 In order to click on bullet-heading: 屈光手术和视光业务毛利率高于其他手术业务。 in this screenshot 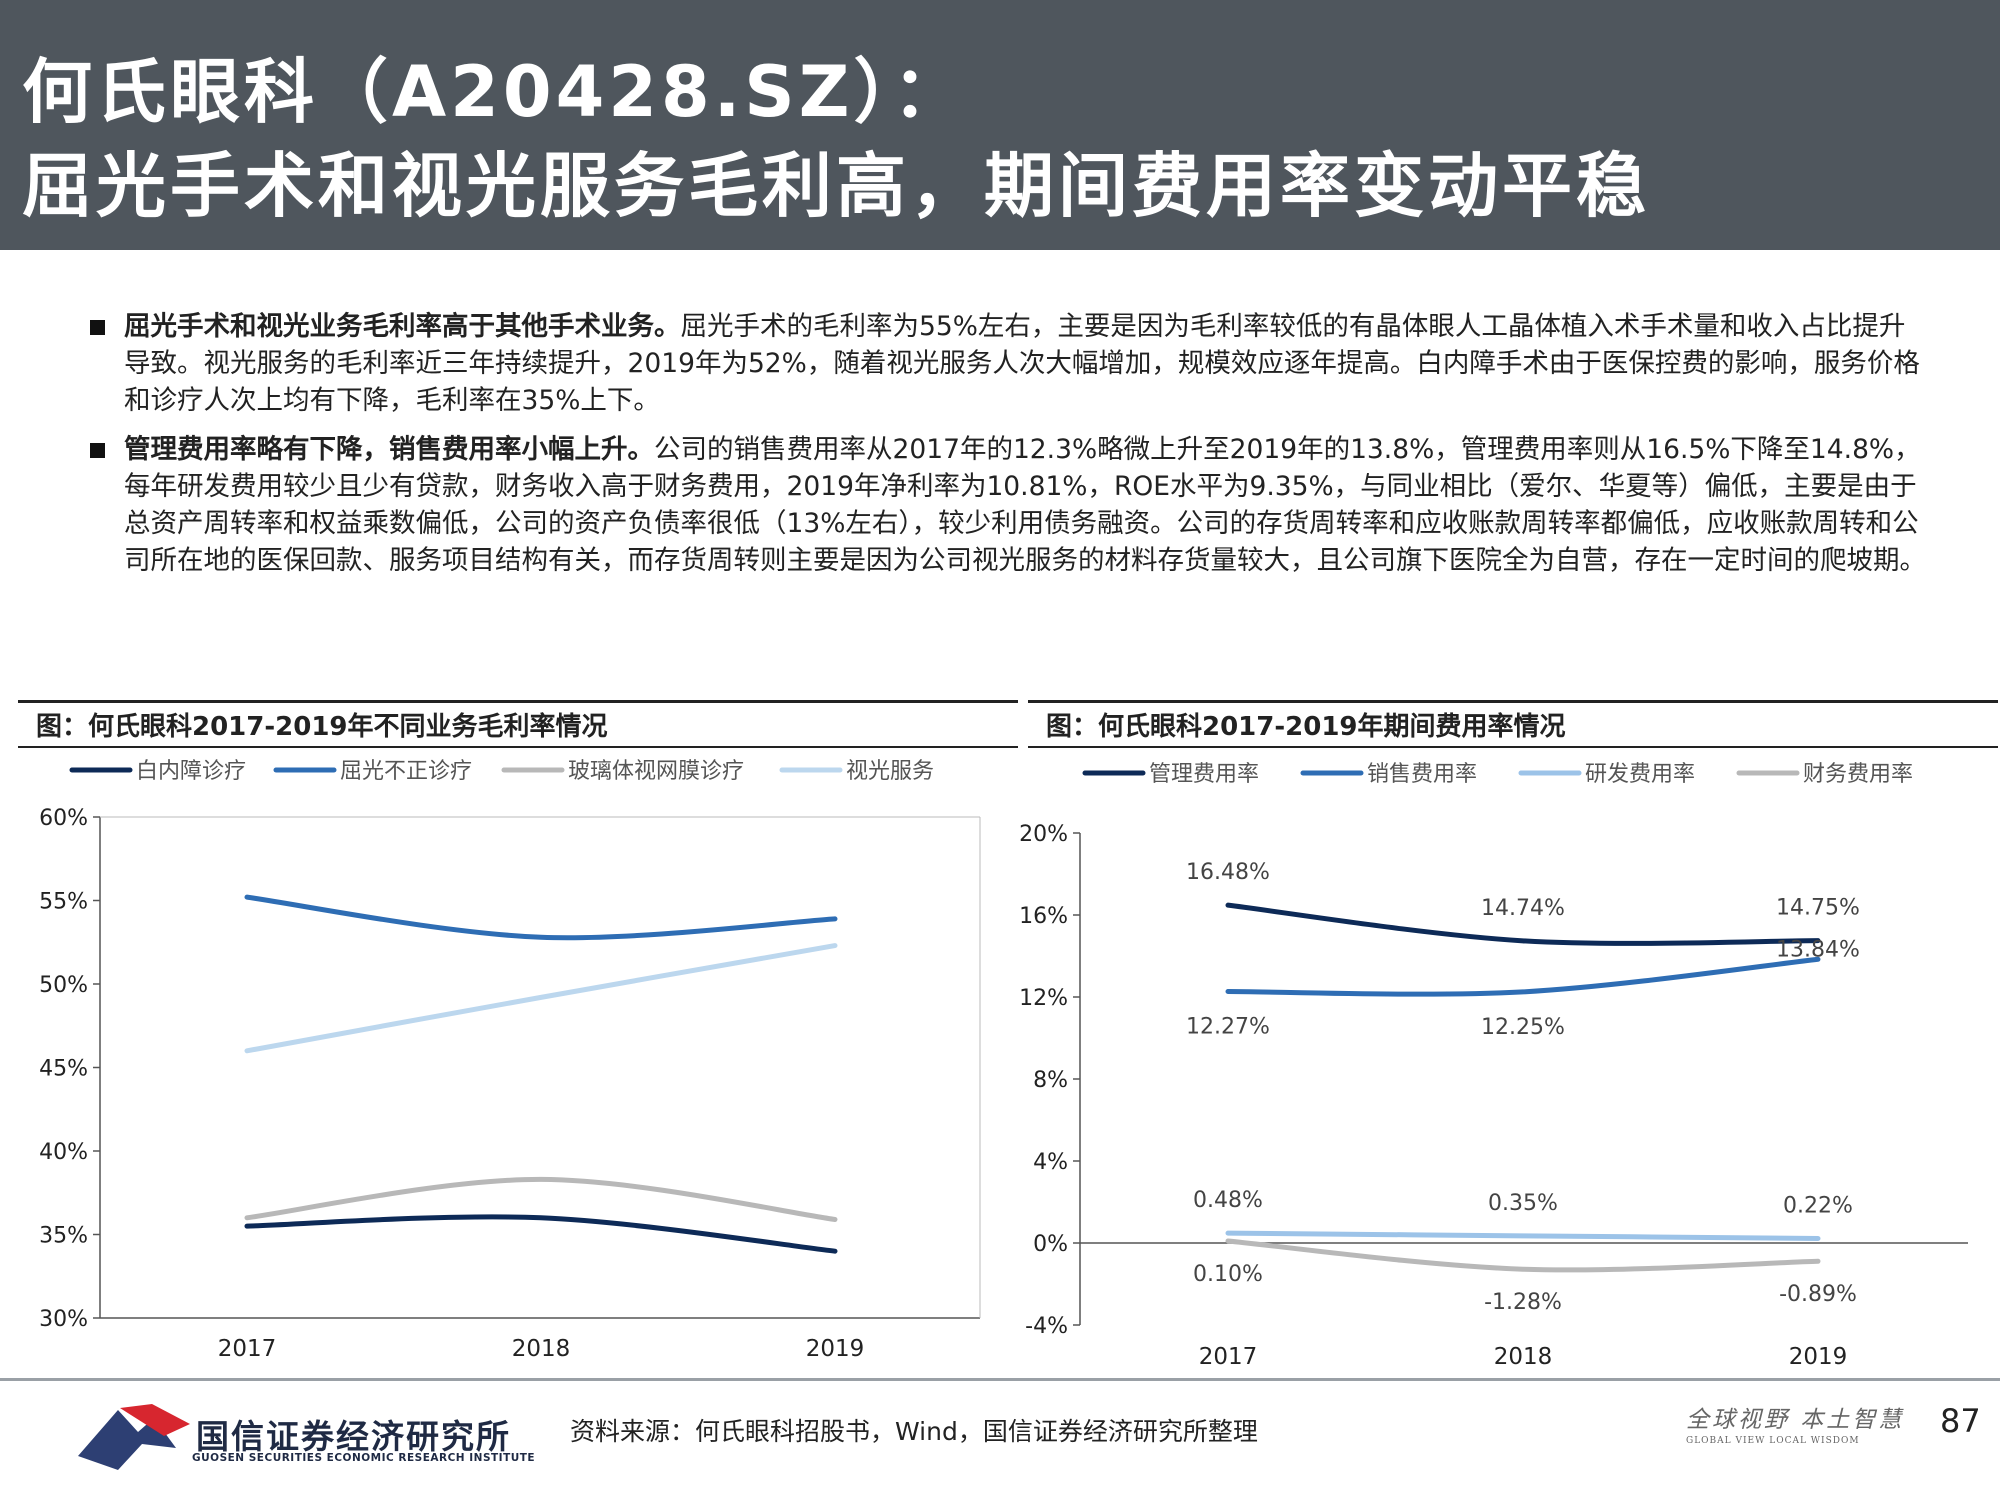, I will do `click(402, 326)`.